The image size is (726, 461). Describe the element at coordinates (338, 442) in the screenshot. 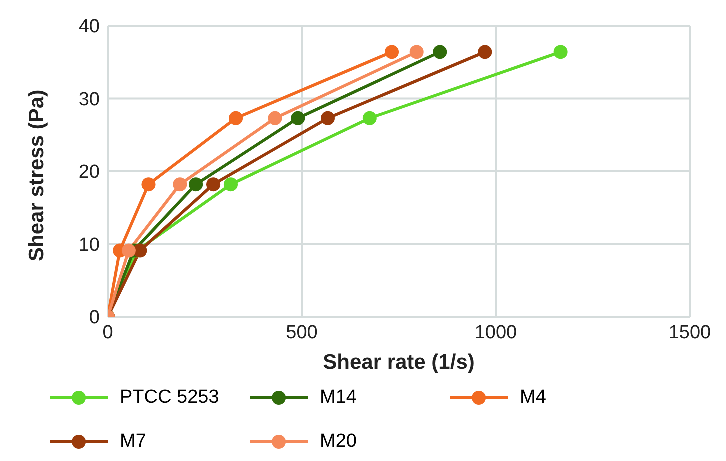

I see `legend-label: M20` at that location.